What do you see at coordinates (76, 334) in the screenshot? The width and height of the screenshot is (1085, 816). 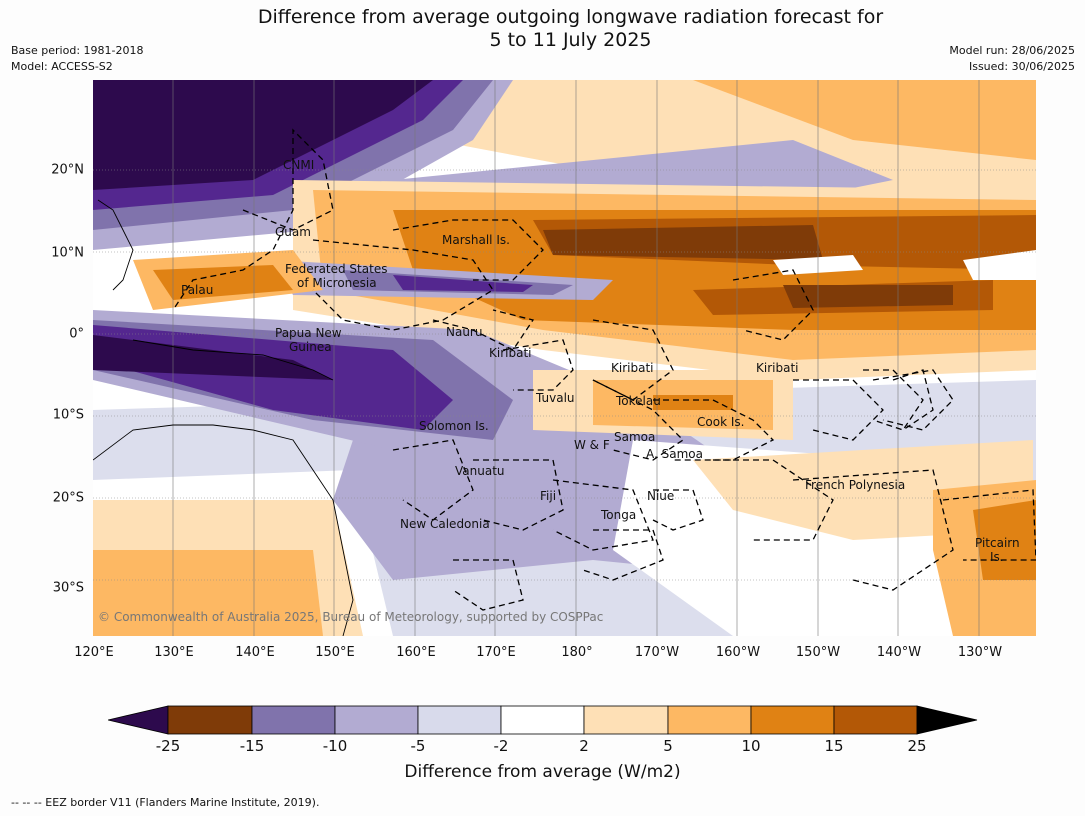 I see `lat-tick: 0°` at bounding box center [76, 334].